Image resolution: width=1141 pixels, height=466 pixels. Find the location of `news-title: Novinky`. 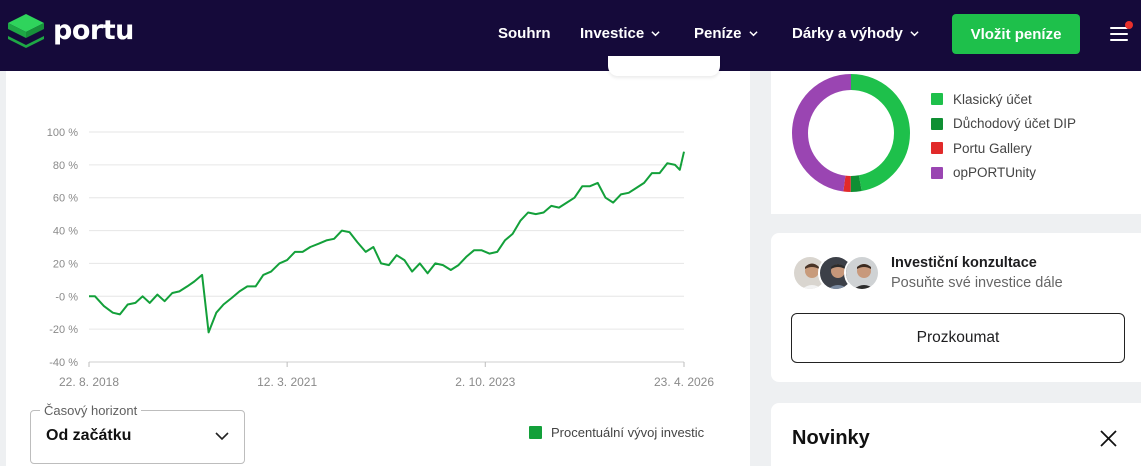

news-title: Novinky is located at coordinates (831, 438).